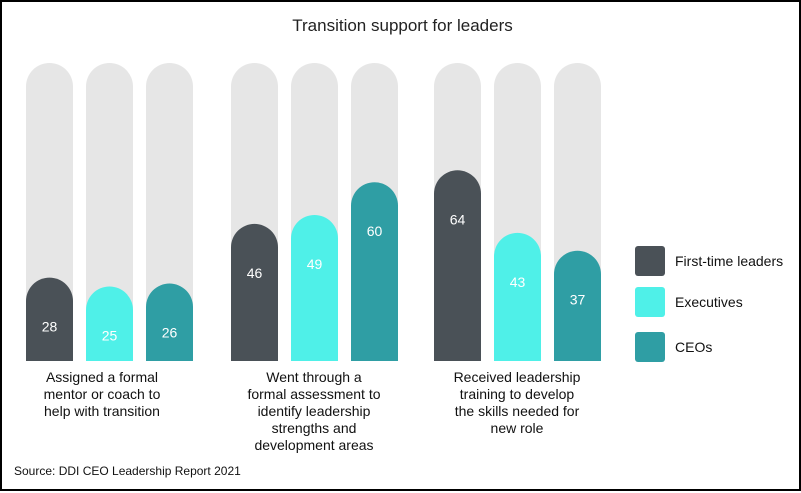 This screenshot has height=493, width=801. Describe the element at coordinates (314, 445) in the screenshot. I see `category-label-line: development areas` at that location.